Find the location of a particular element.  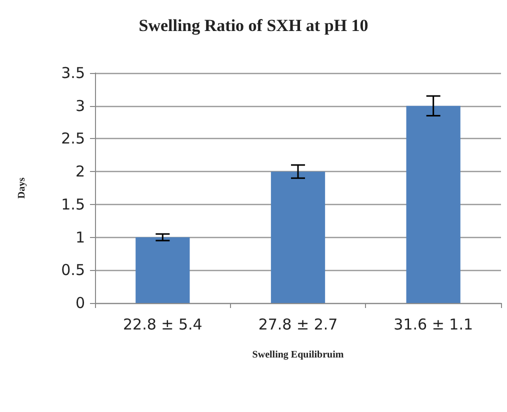

x-tick-label: 31.6 ± 1.1 is located at coordinates (434, 325).